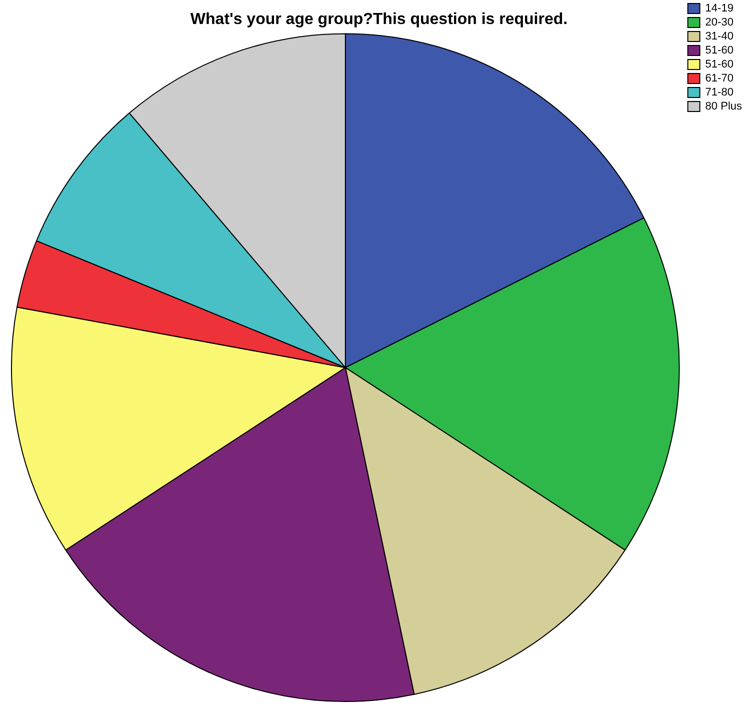  I want to click on legend-label: 71-80, so click(719, 92).